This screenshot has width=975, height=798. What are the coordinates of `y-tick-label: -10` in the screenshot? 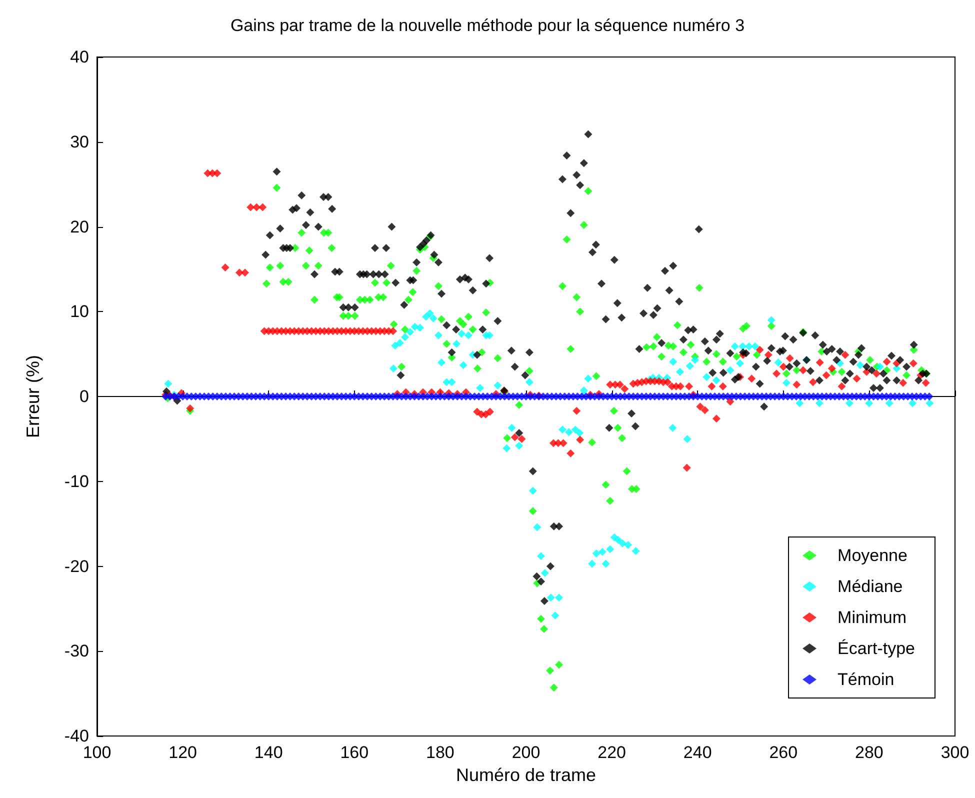 It's located at (76, 481).